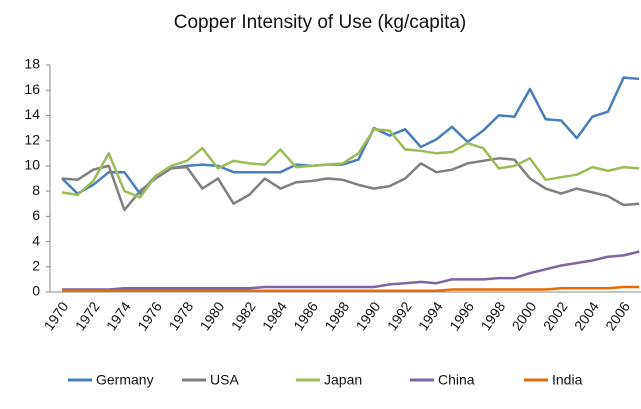 The width and height of the screenshot is (641, 409). I want to click on y-tick-label: 10, so click(32, 165).